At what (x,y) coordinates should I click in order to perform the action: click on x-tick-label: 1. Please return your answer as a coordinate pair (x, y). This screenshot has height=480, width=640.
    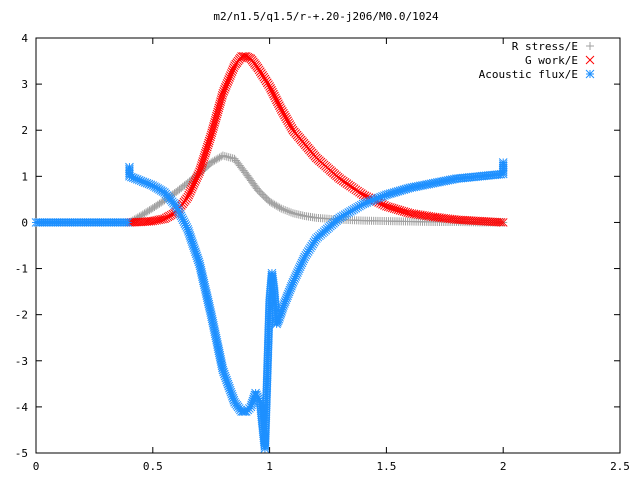
    Looking at the image, I should click on (269, 466).